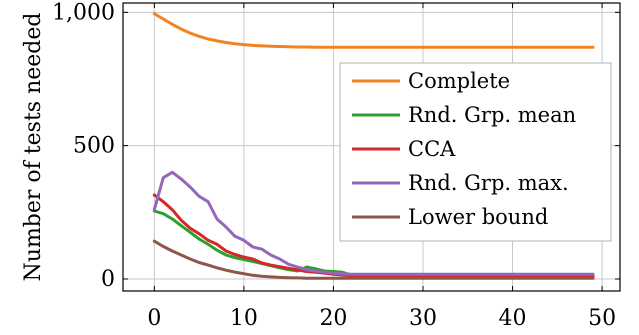 The width and height of the screenshot is (639, 335). I want to click on legend-entry: Rnd. Grp. mean, so click(492, 115).